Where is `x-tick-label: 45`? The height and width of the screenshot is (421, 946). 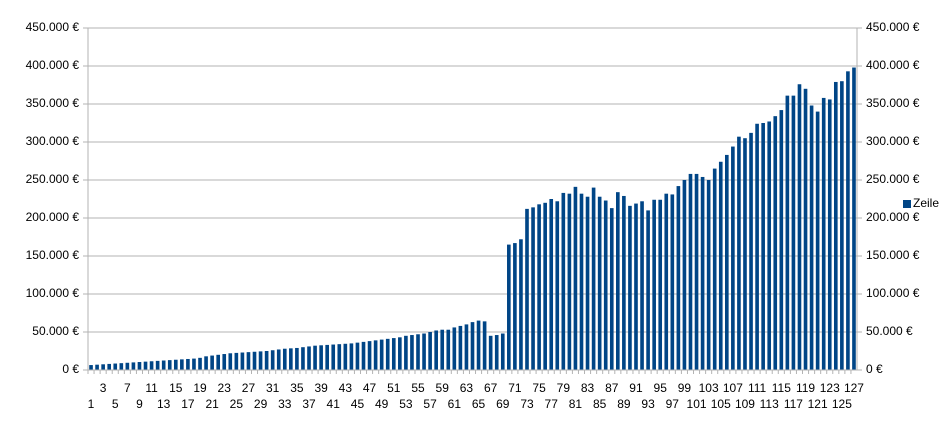 x-tick-label: 45 is located at coordinates (358, 404).